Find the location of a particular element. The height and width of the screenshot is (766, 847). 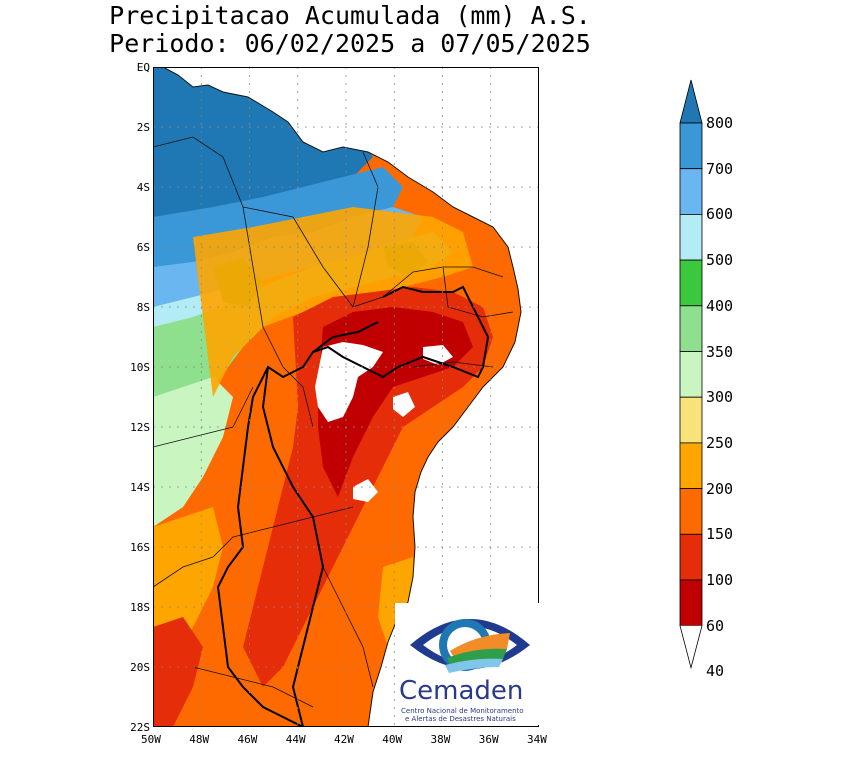

lat-tick-label: 16S is located at coordinates (140, 547).